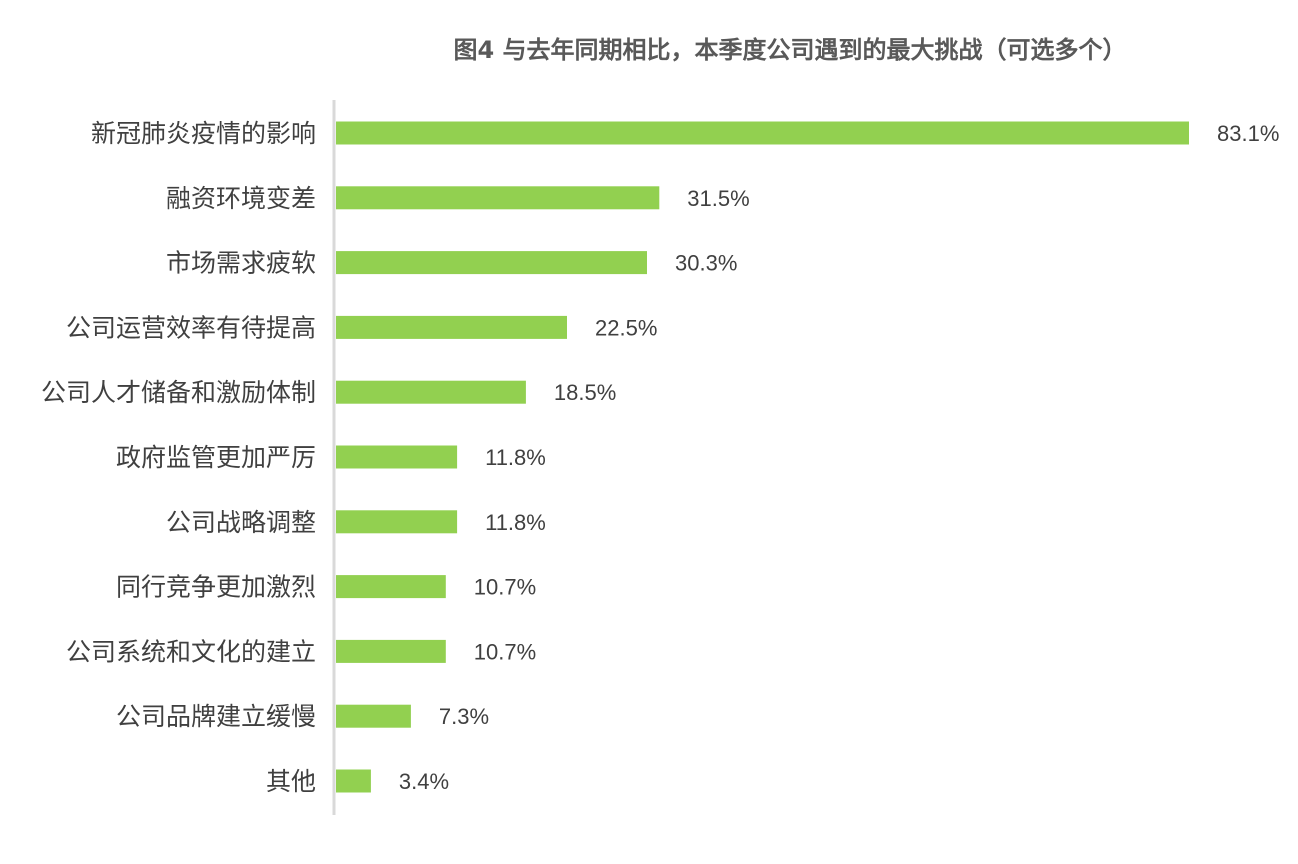 Image resolution: width=1298 pixels, height=864 pixels. Describe the element at coordinates (191, 651) in the screenshot. I see `category-label-8: 公司系统和文化的建立` at that location.